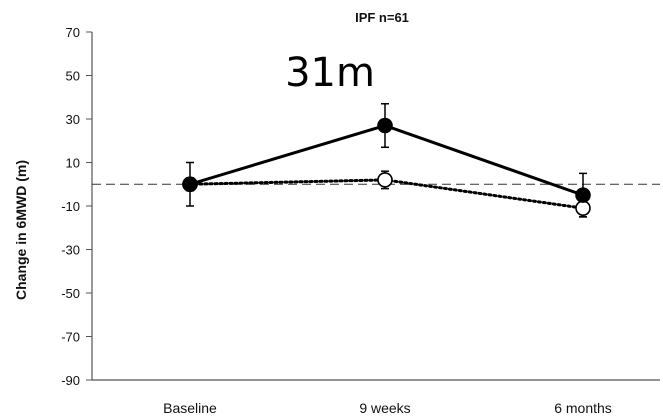 This screenshot has width=663, height=418. What do you see at coordinates (70, 337) in the screenshot?
I see `y-tick-label: -70` at bounding box center [70, 337].